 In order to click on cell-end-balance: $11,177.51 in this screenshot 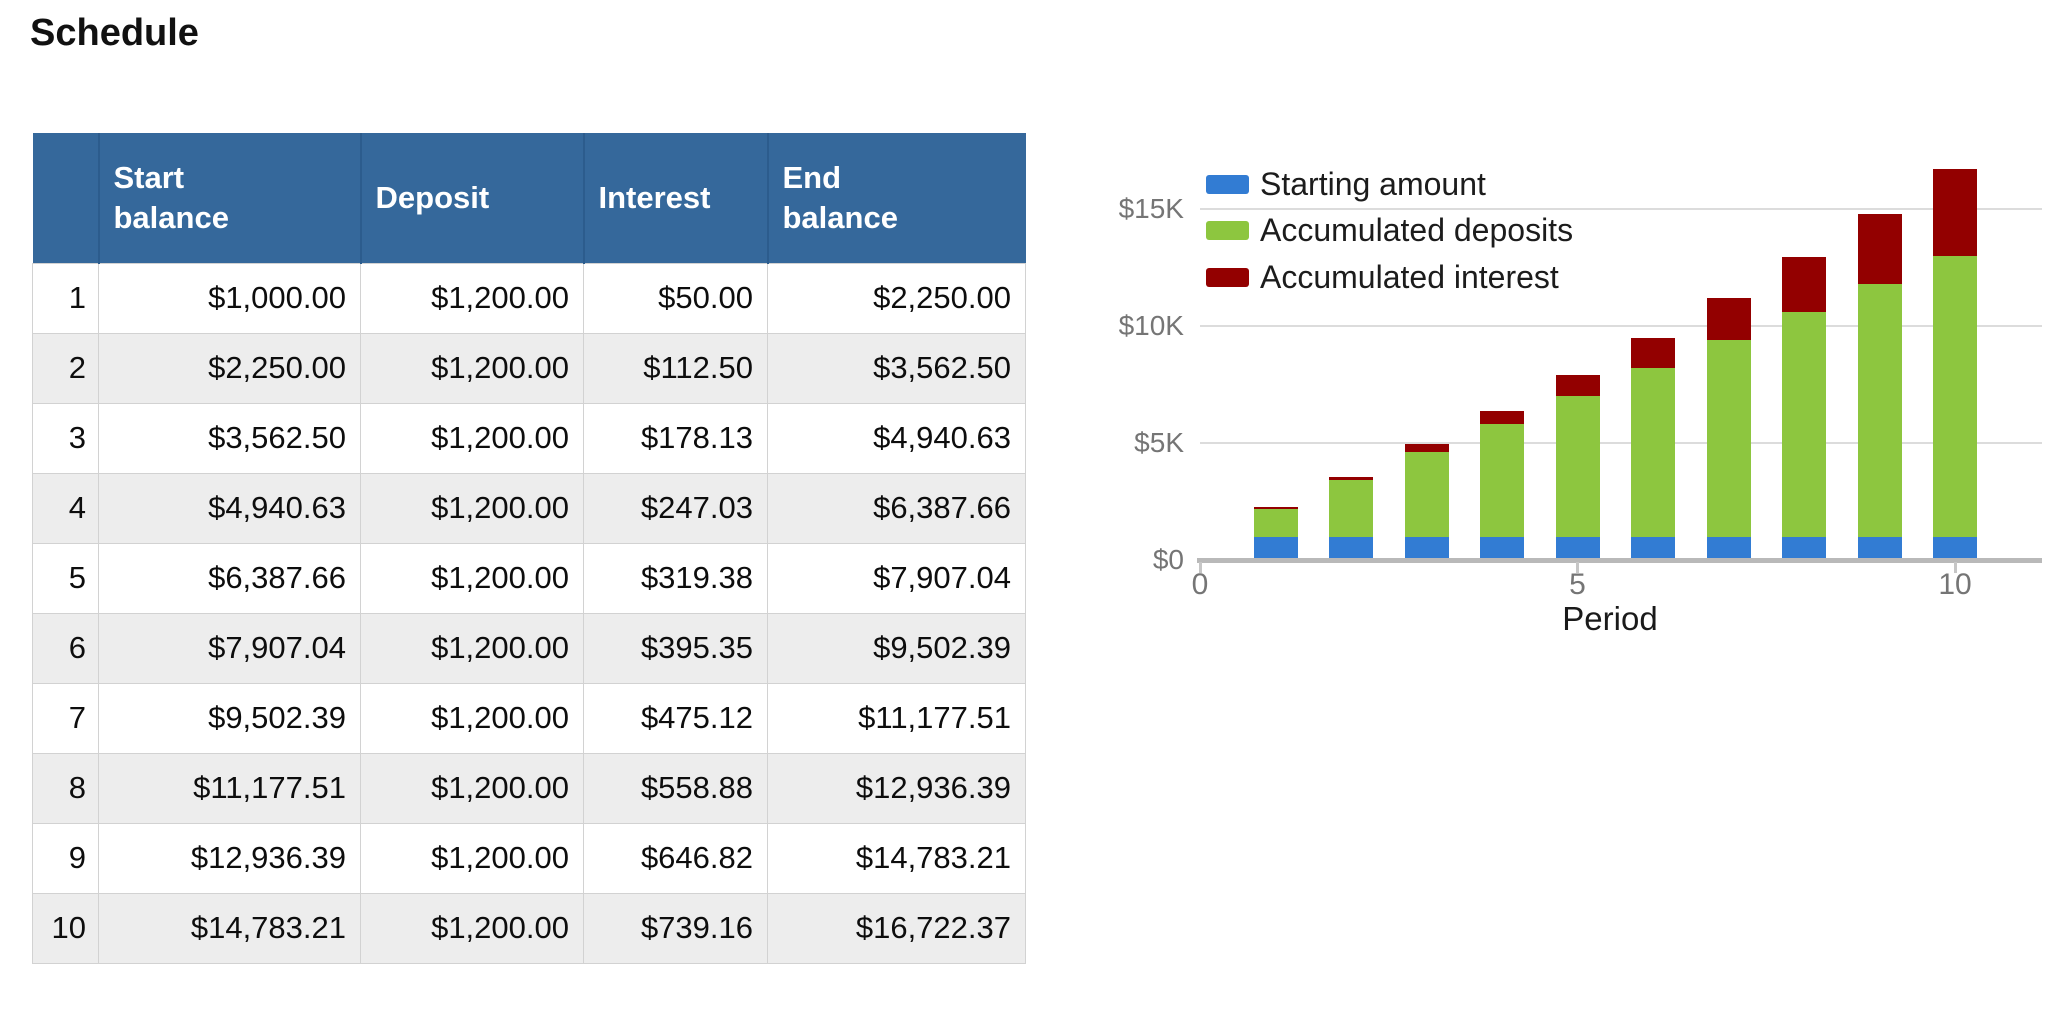, I will do `click(896, 718)`.